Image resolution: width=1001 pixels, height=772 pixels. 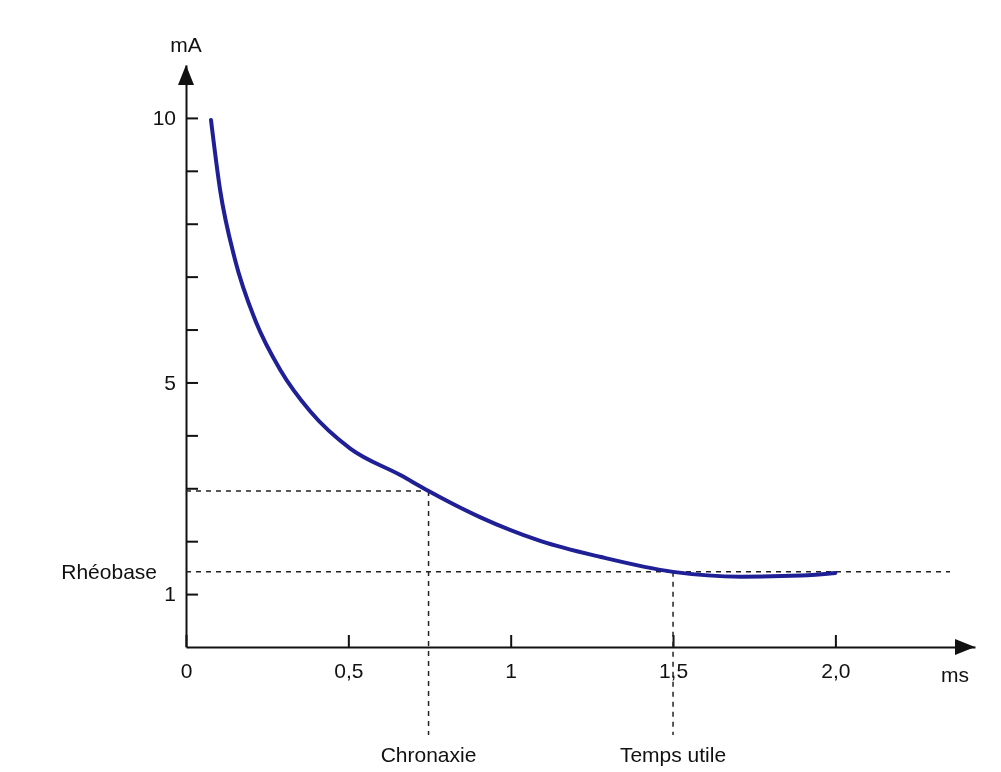 What do you see at coordinates (511, 670) in the screenshot?
I see `x-tick-label: 1` at bounding box center [511, 670].